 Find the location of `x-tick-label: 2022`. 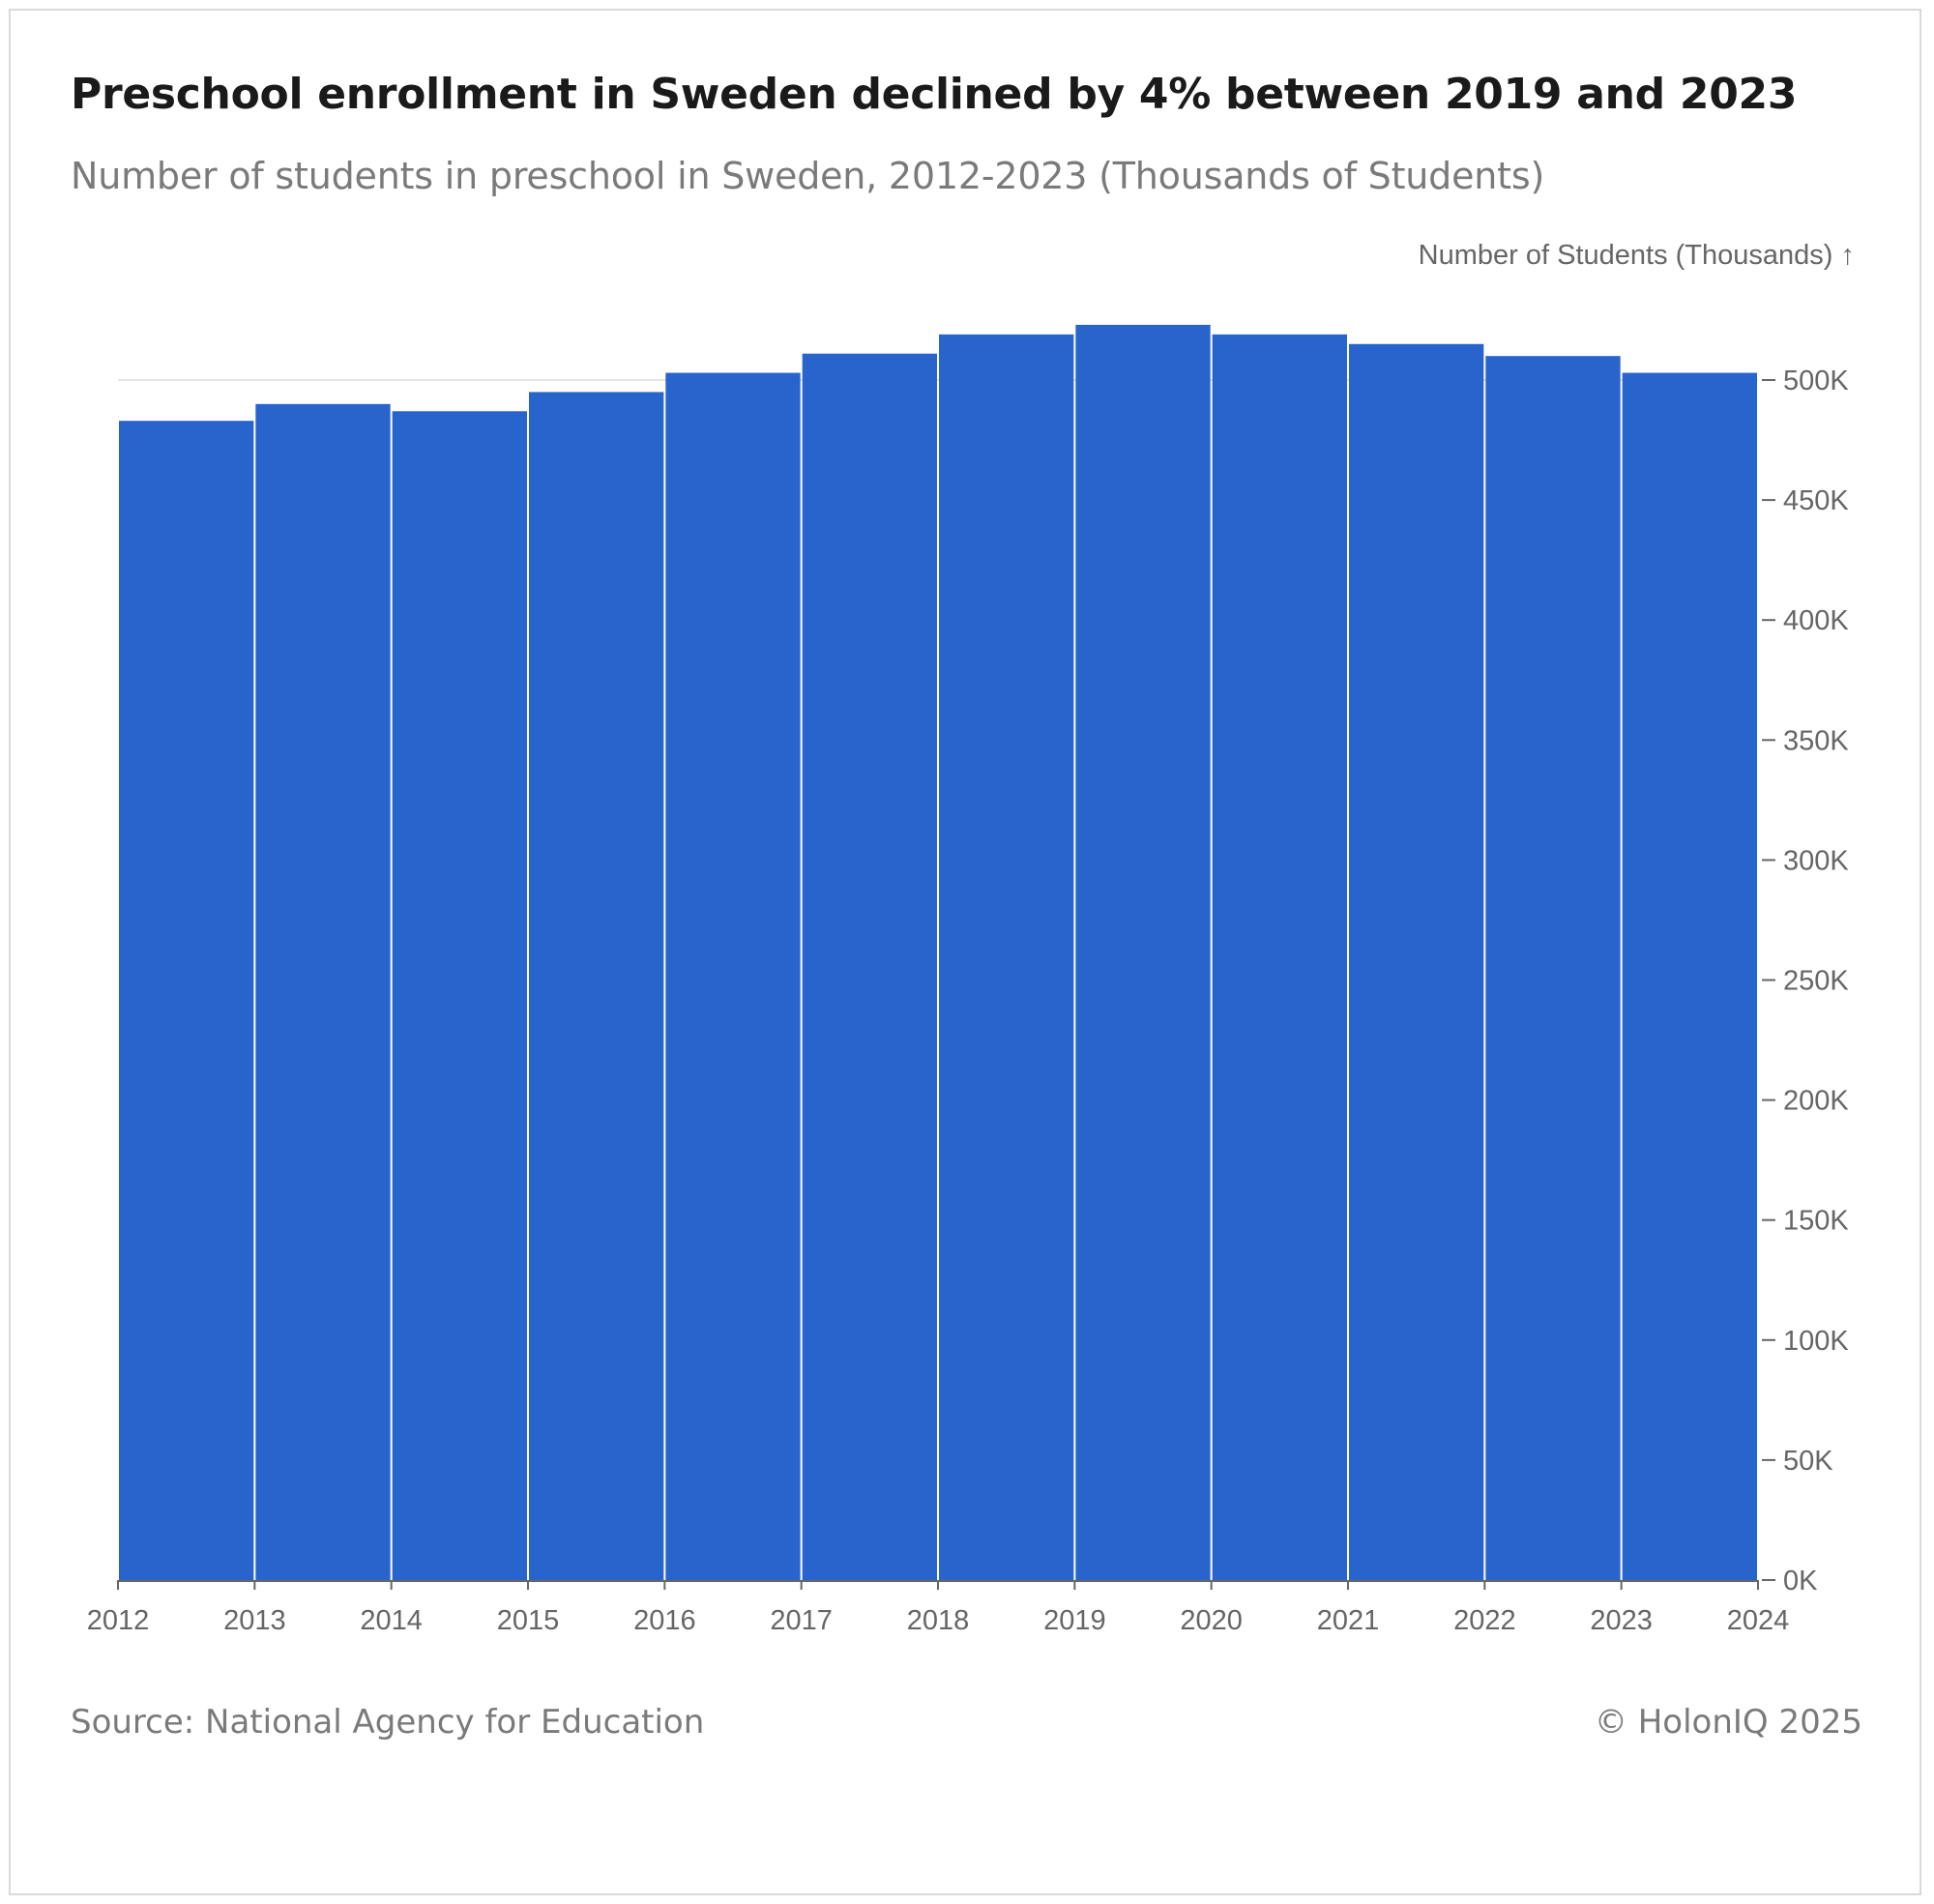

x-tick-label: 2022 is located at coordinates (1484, 1621).